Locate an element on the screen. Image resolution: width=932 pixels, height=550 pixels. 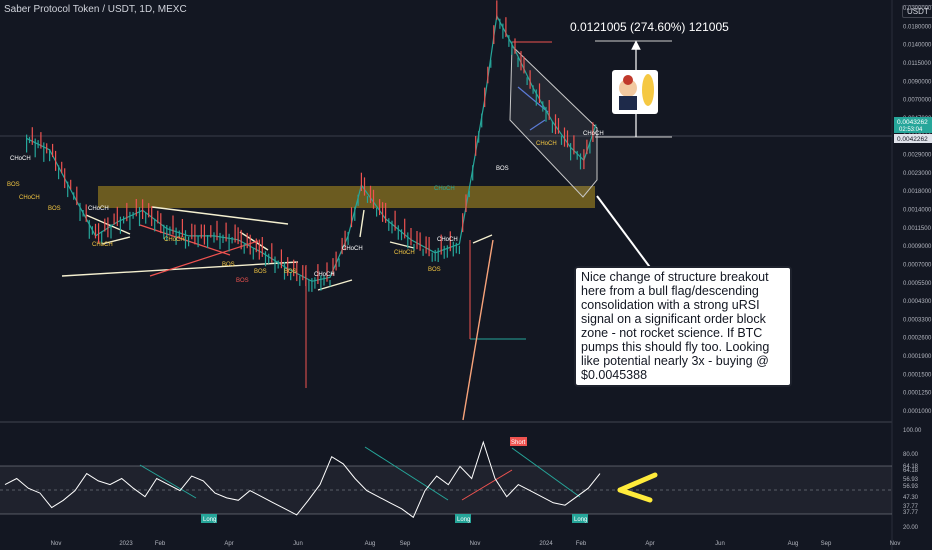
price-tick: 0.0029000 is located at coordinates (917, 156).